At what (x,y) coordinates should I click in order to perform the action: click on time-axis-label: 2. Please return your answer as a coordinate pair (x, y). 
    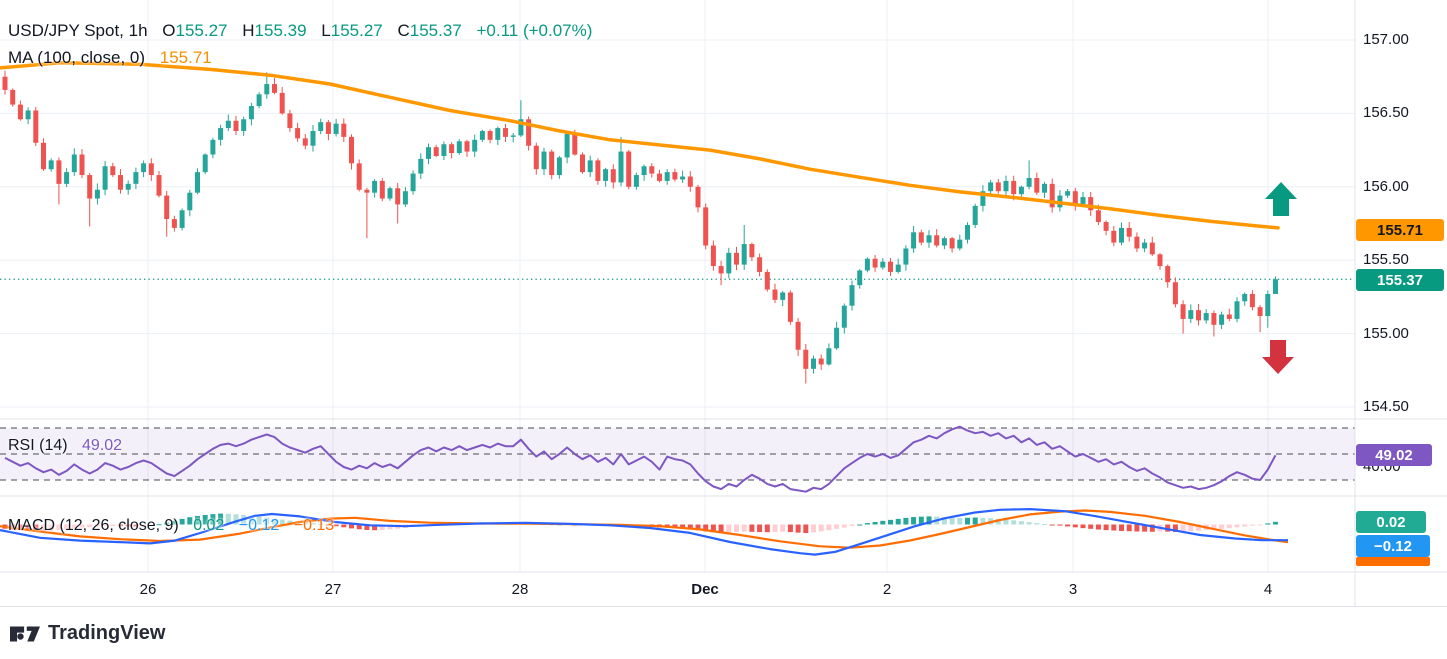
    Looking at the image, I should click on (887, 589).